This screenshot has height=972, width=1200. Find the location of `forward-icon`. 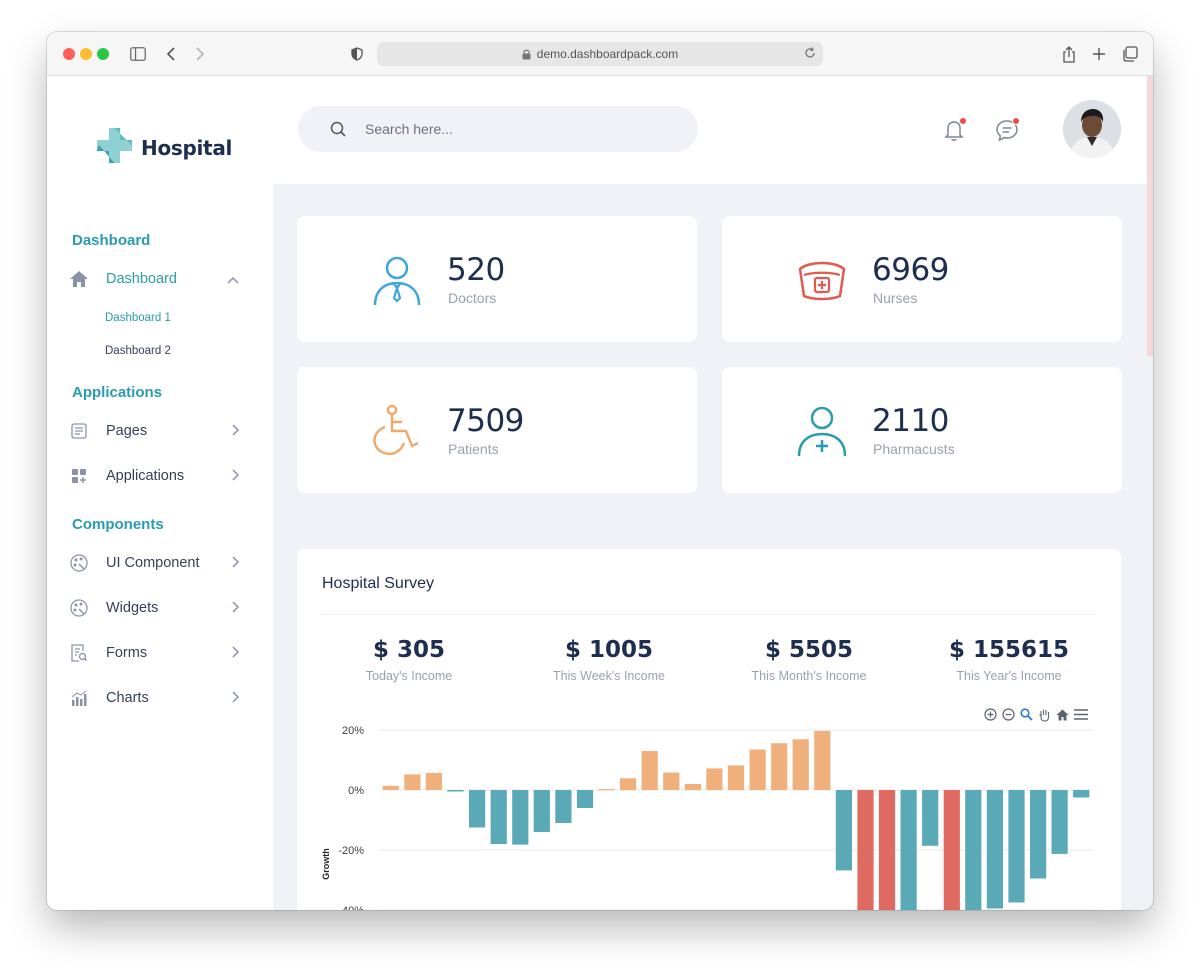

forward-icon is located at coordinates (200, 54).